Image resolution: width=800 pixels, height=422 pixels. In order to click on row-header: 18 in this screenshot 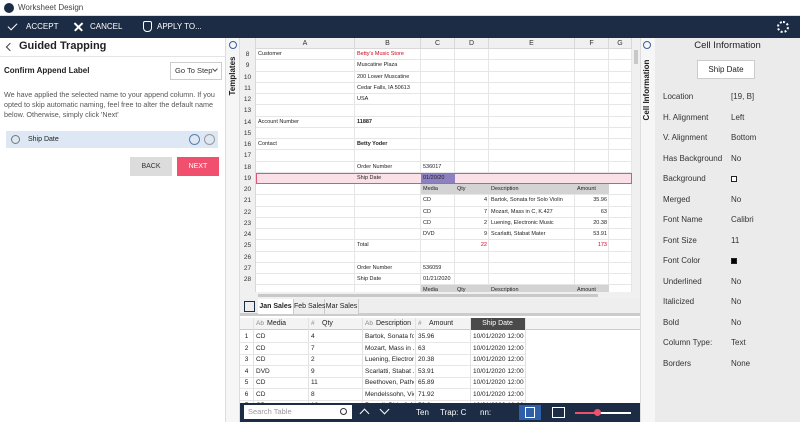, I will do `click(248, 167)`.